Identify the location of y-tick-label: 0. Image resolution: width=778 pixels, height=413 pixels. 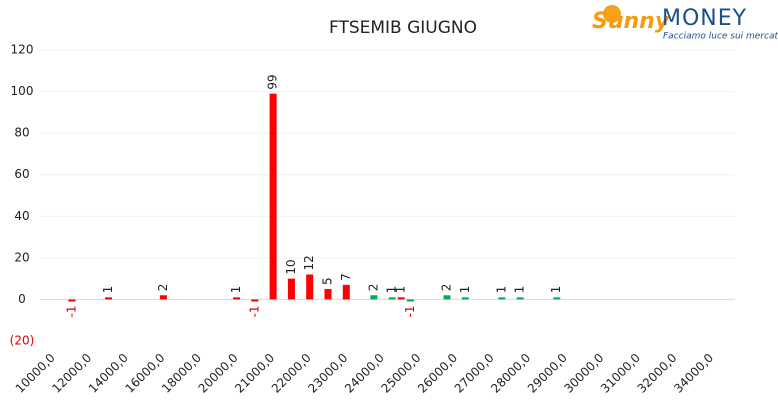
(22, 299).